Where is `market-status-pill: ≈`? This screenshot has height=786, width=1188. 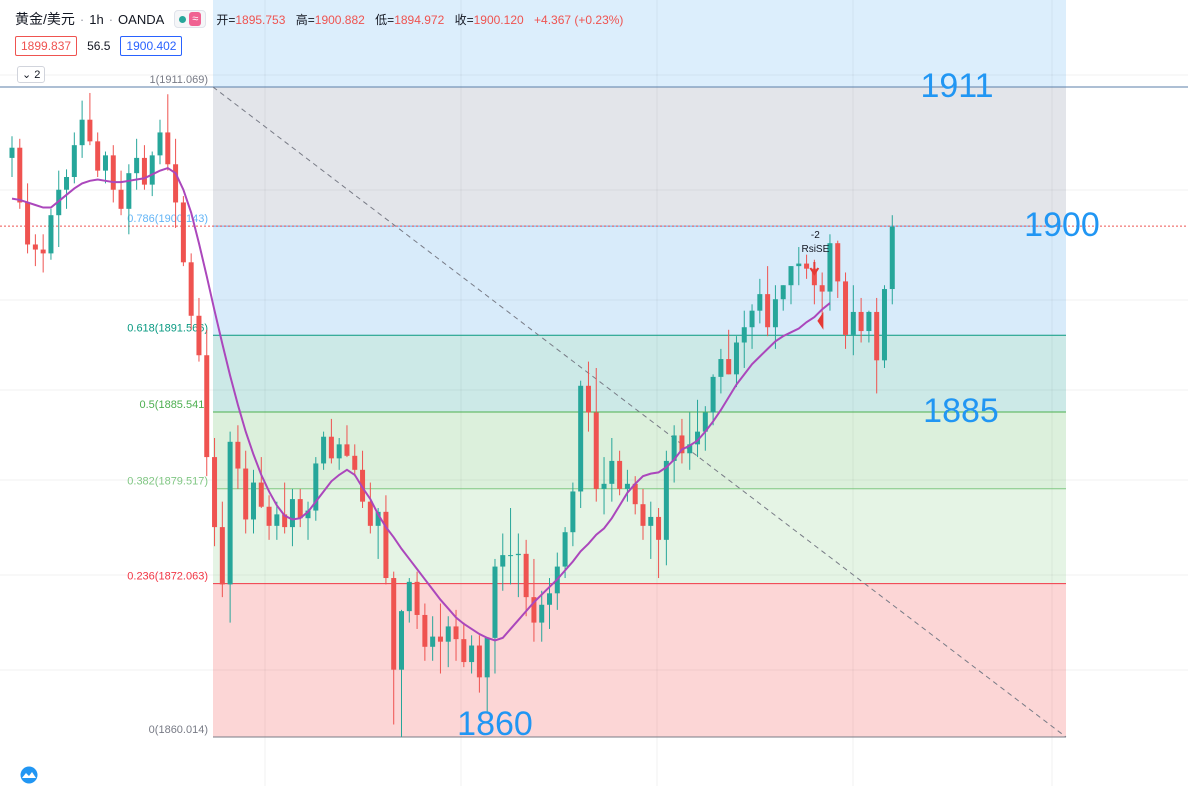 market-status-pill: ≈ is located at coordinates (190, 19).